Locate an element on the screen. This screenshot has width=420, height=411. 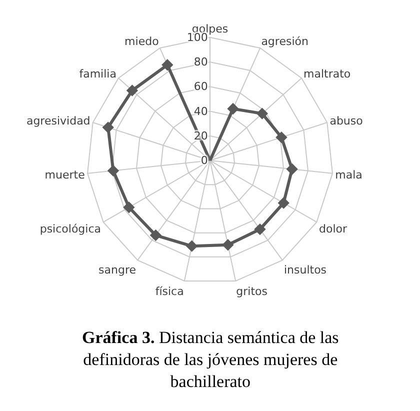
spoke-label: insultos is located at coordinates (305, 270).